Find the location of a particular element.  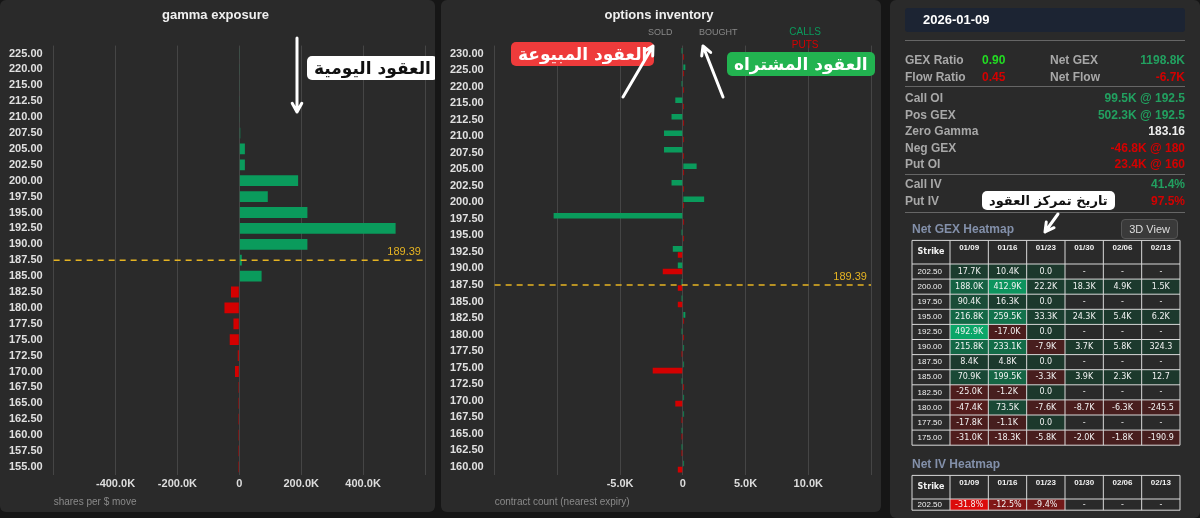

data-label: 10.4K is located at coordinates (1007, 271).